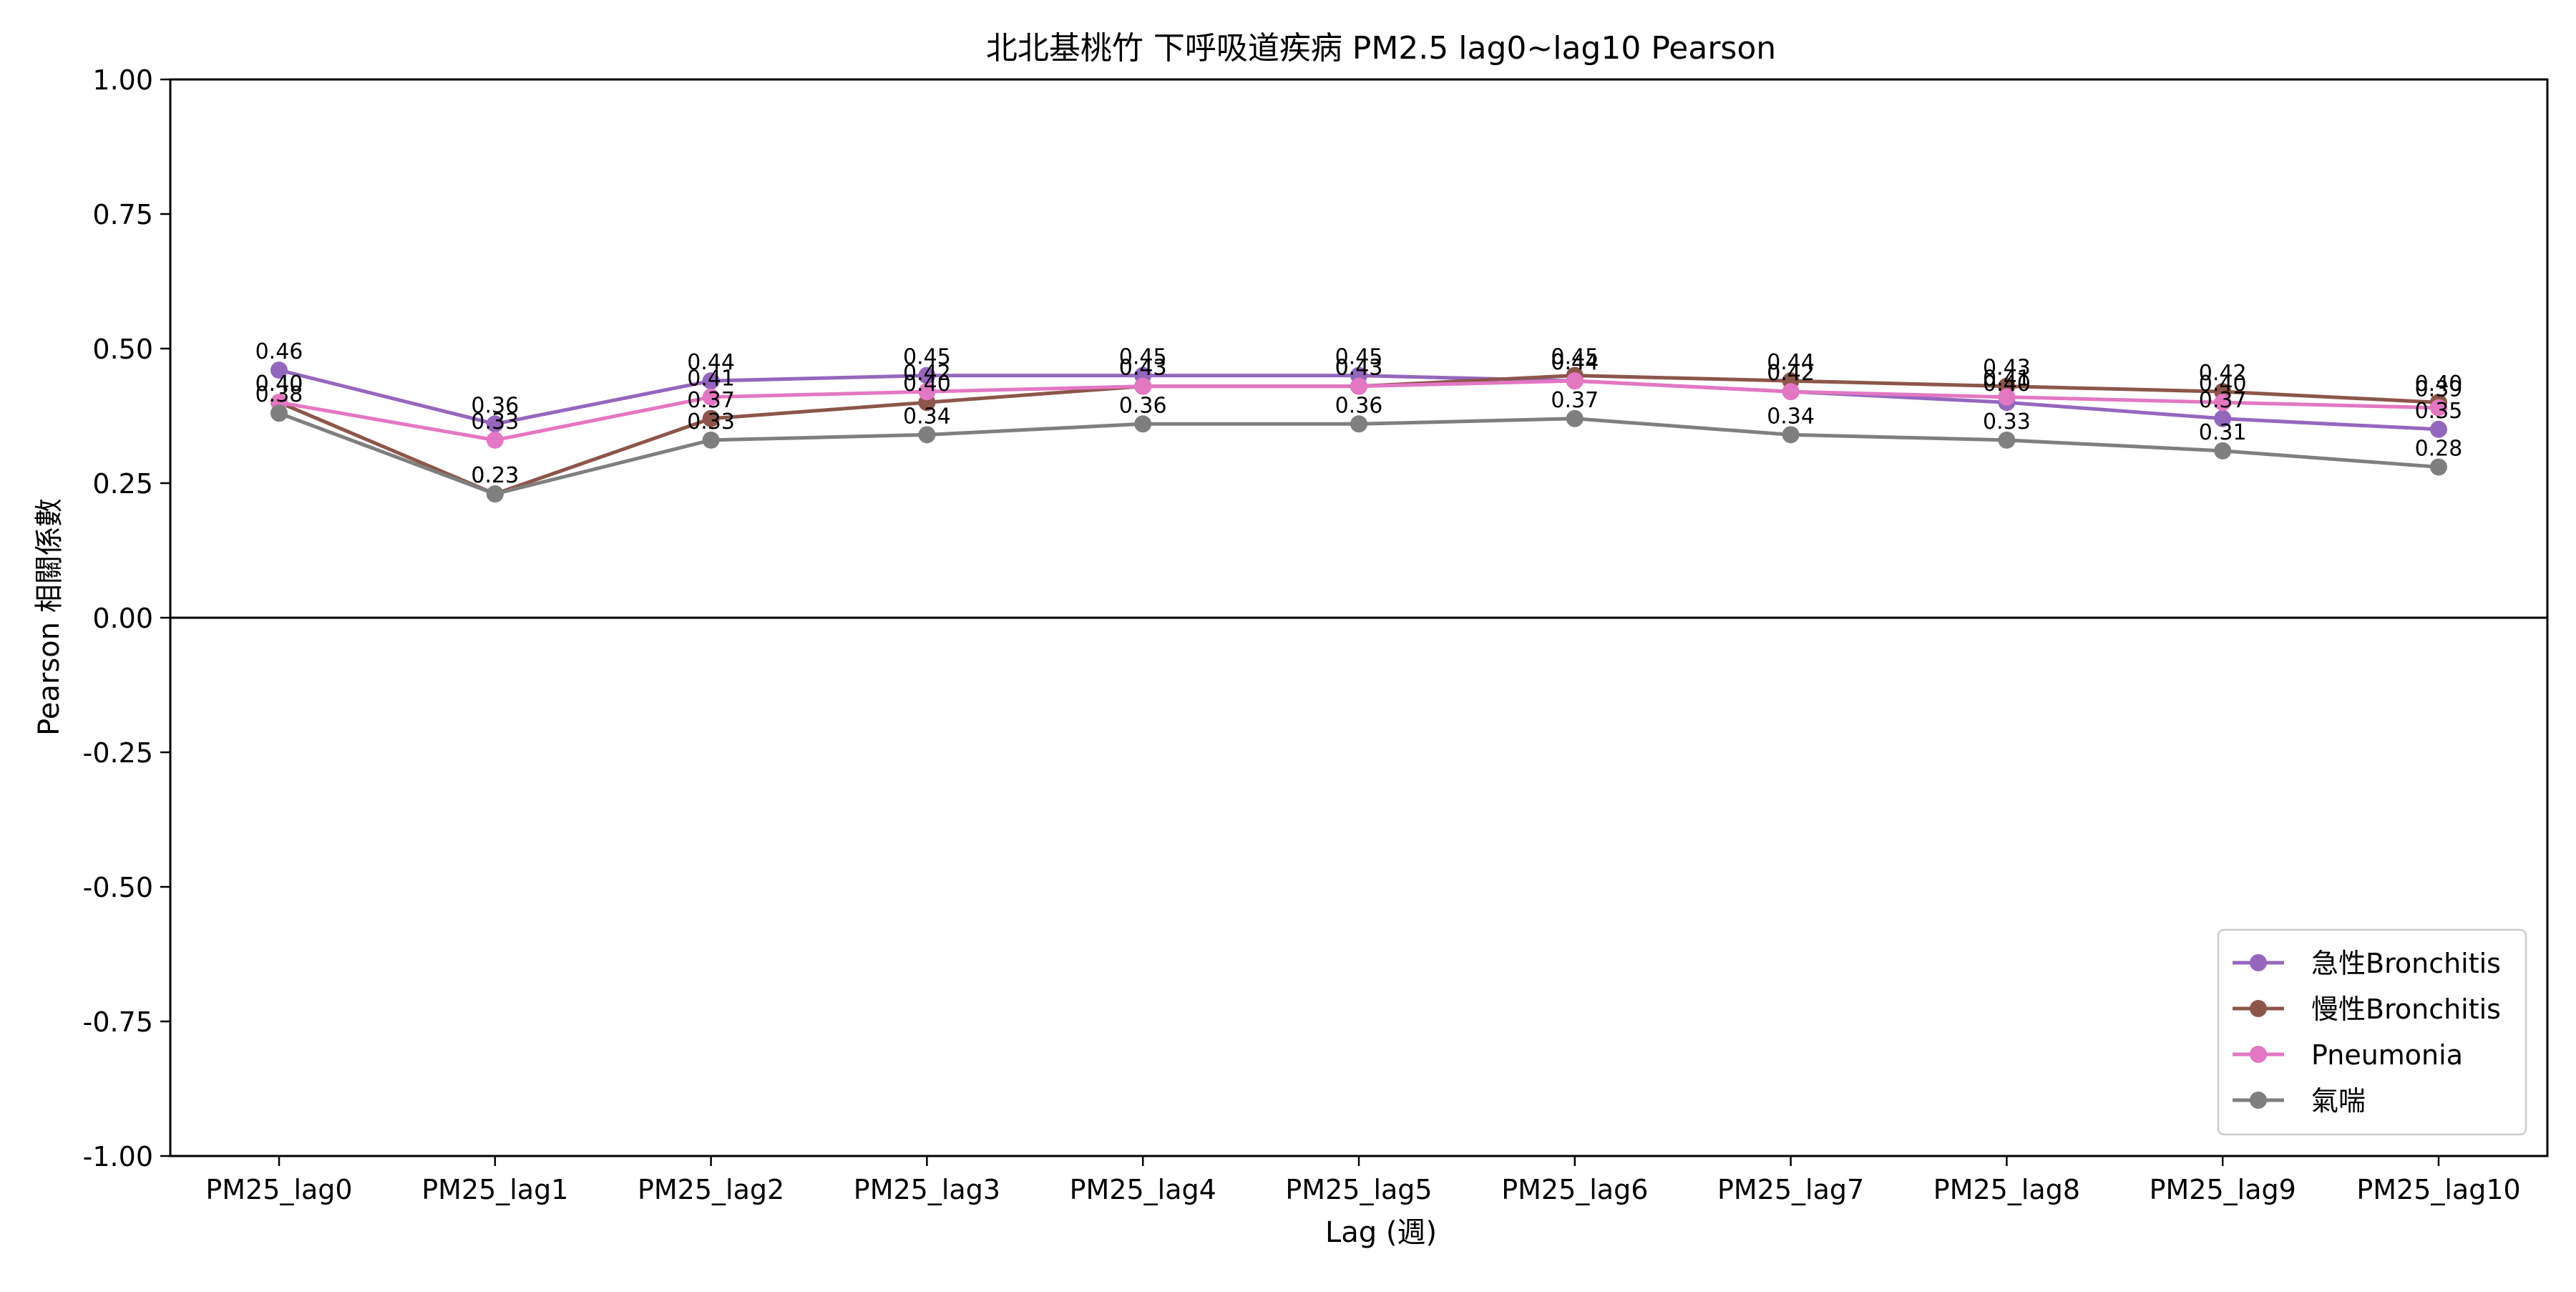 The width and height of the screenshot is (2576, 1292). What do you see at coordinates (2406, 1009) in the screenshot?
I see `legend-label: 慢性Bronchitis` at bounding box center [2406, 1009].